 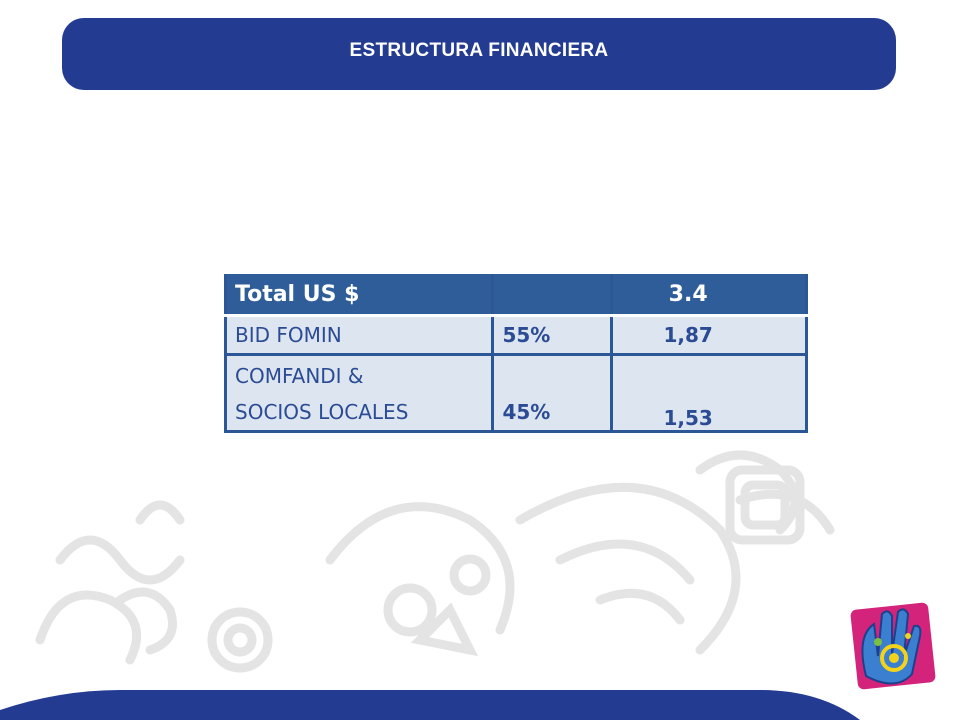 What do you see at coordinates (891, 693) in the screenshot?
I see `logo-caption-line1: Industrias Culturales` at bounding box center [891, 693].